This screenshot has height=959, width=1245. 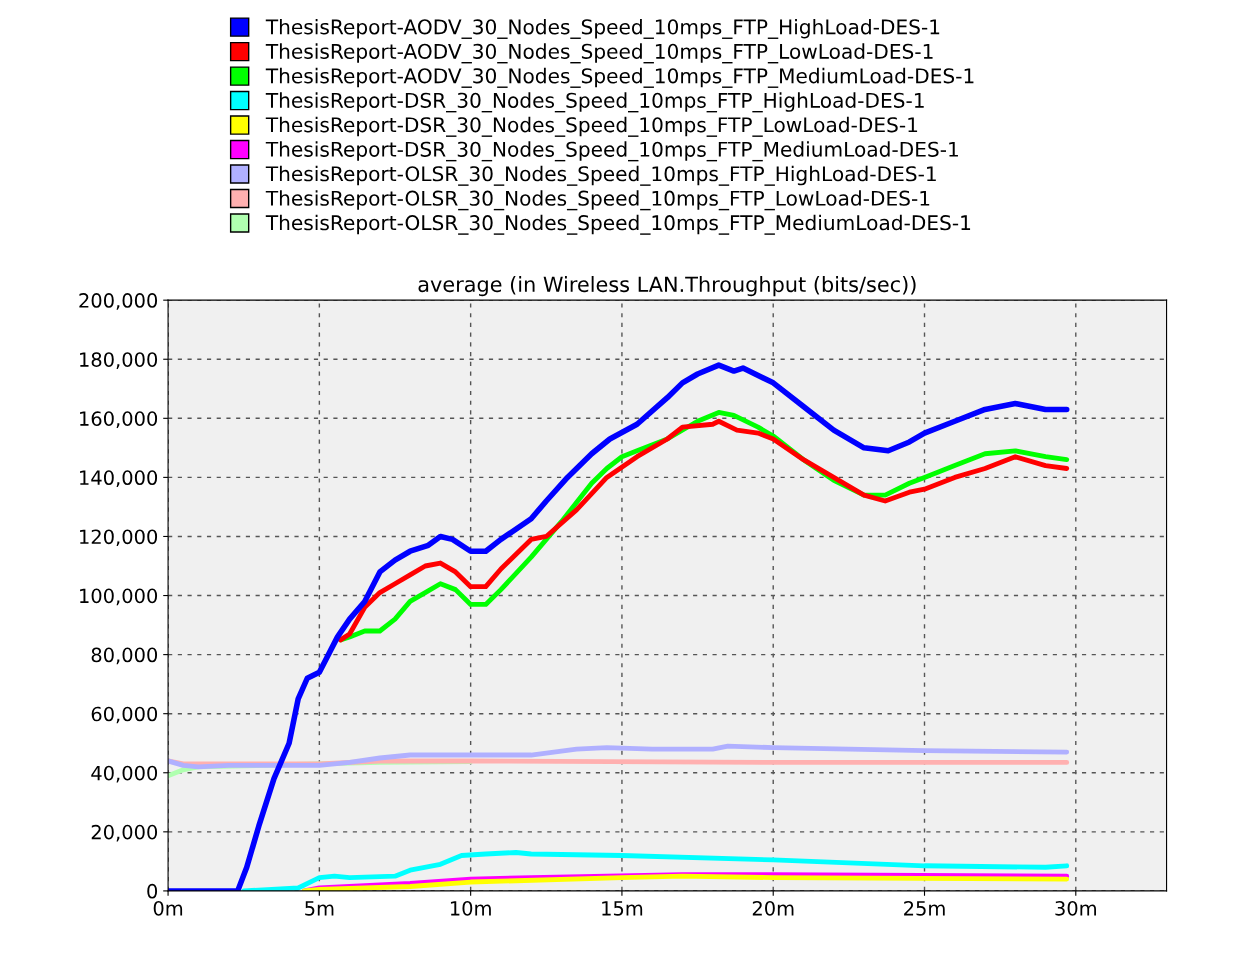 What do you see at coordinates (602, 28) in the screenshot?
I see `legend-label: ThesisReport-AODV_30_Nodes_Speed_10mps_FTP_HighLoad-DES-1` at bounding box center [602, 28].